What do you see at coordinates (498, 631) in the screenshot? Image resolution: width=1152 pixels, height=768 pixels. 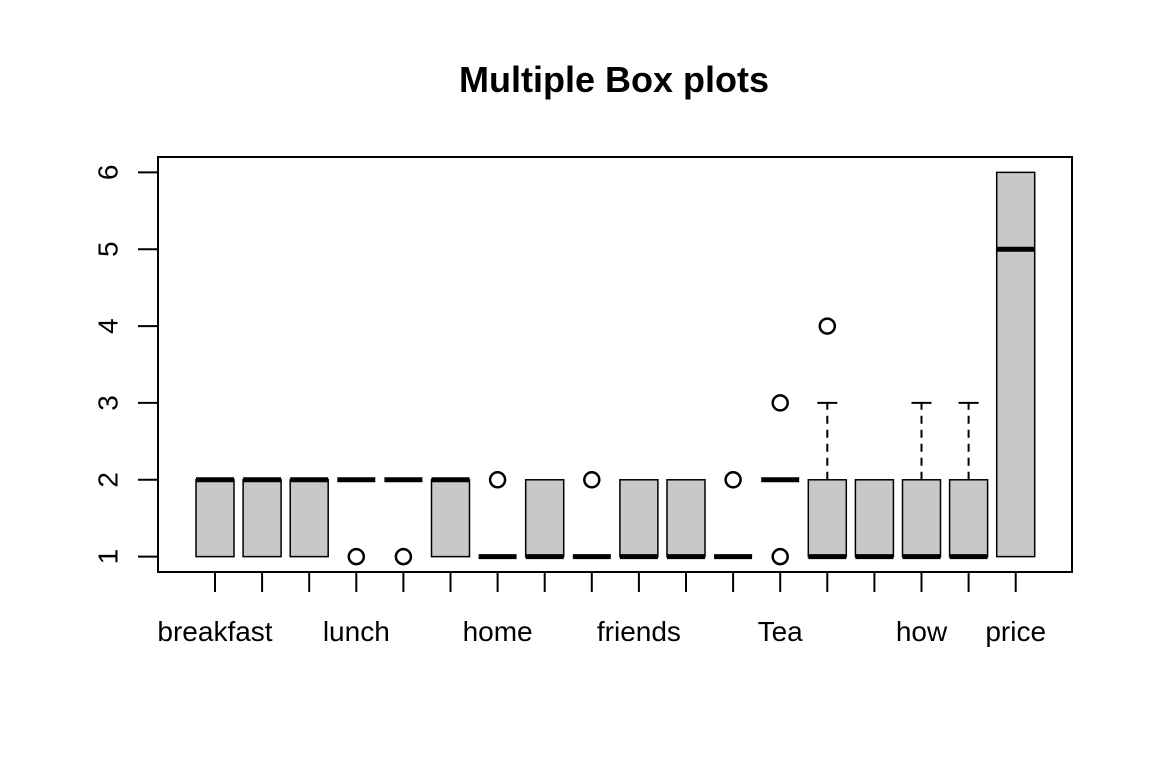 I see `x-tick-label: home` at bounding box center [498, 631].